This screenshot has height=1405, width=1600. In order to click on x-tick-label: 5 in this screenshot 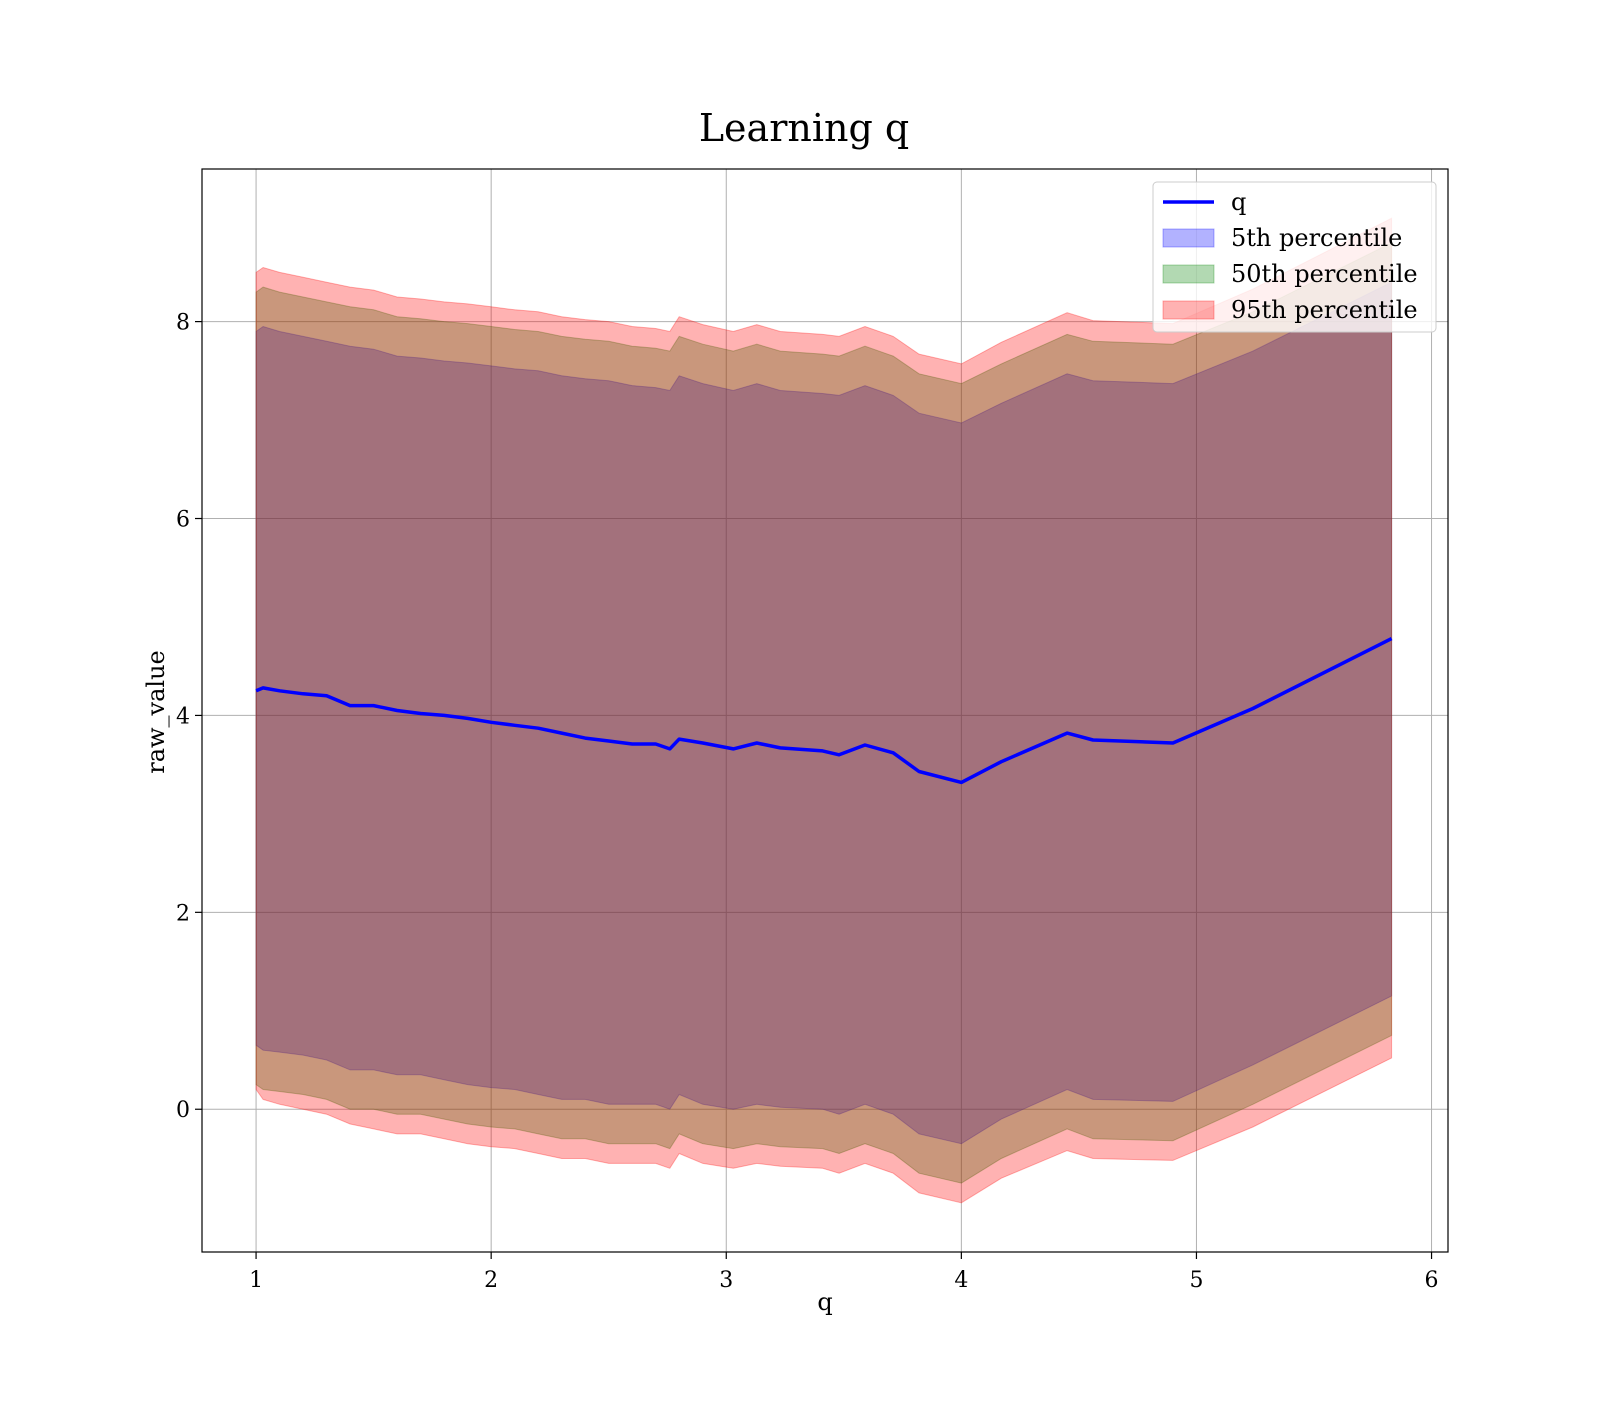, I will do `click(1196, 1280)`.